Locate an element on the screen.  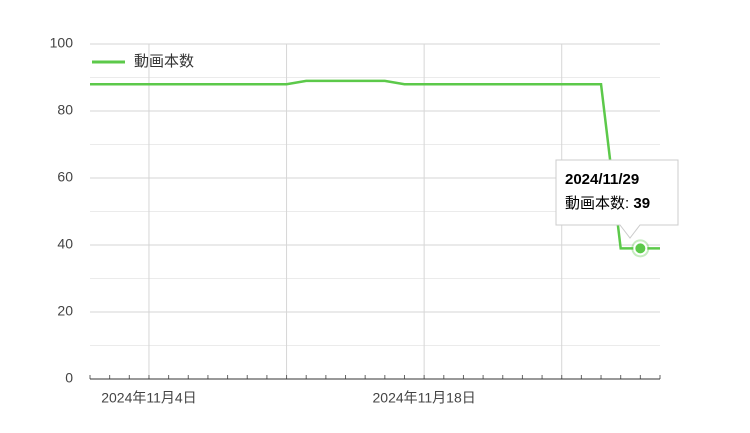
tooltip-body: 動画本数: 39 is located at coordinates (607, 203).